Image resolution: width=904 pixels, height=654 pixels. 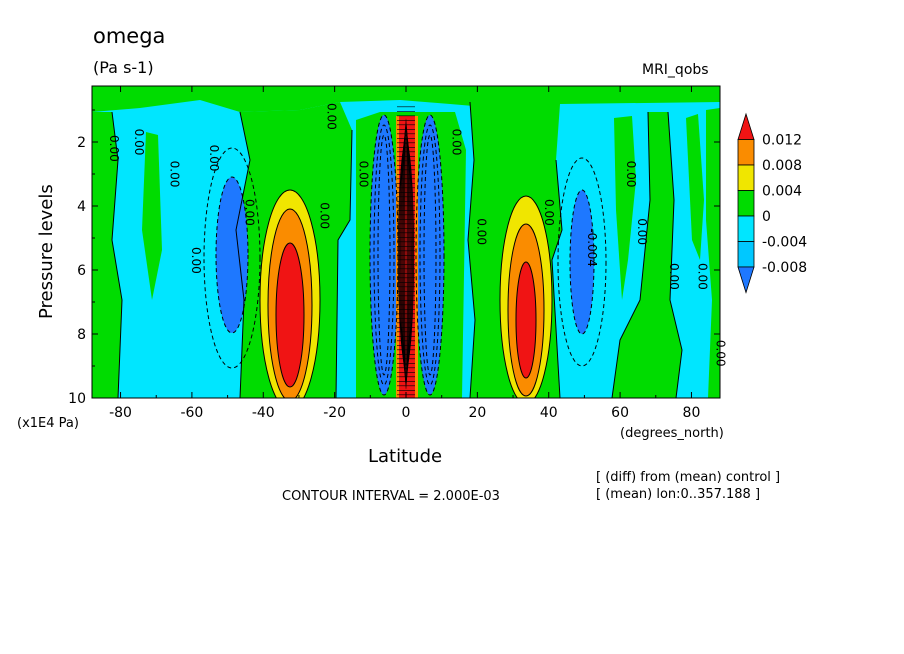 What do you see at coordinates (406, 99) in the screenshot?
I see `green-region-top` at bounding box center [406, 99].